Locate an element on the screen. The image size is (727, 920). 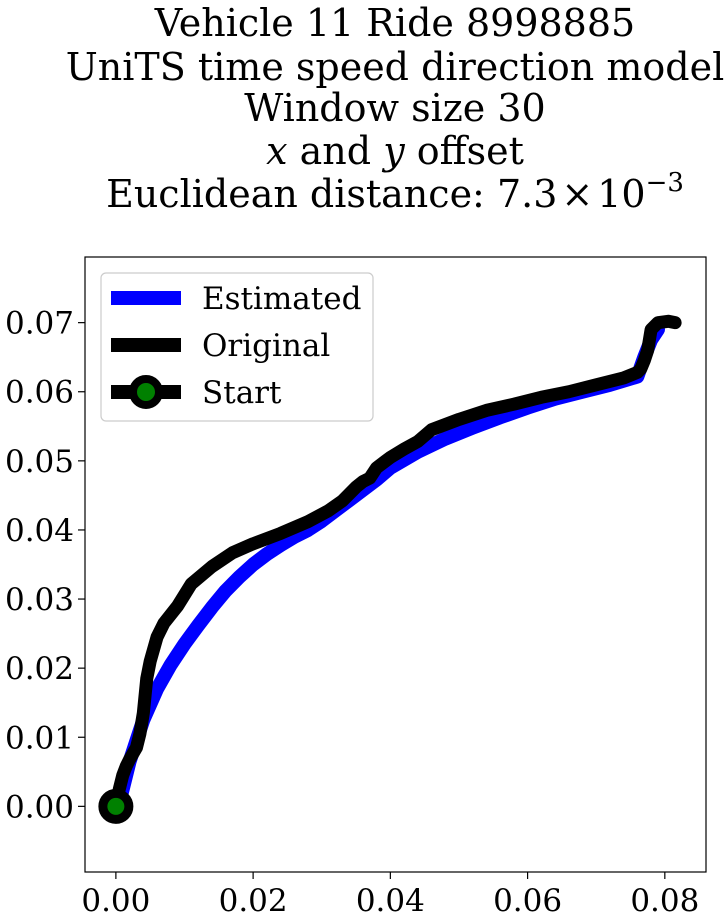
start-point-marker is located at coordinates (116, 806).